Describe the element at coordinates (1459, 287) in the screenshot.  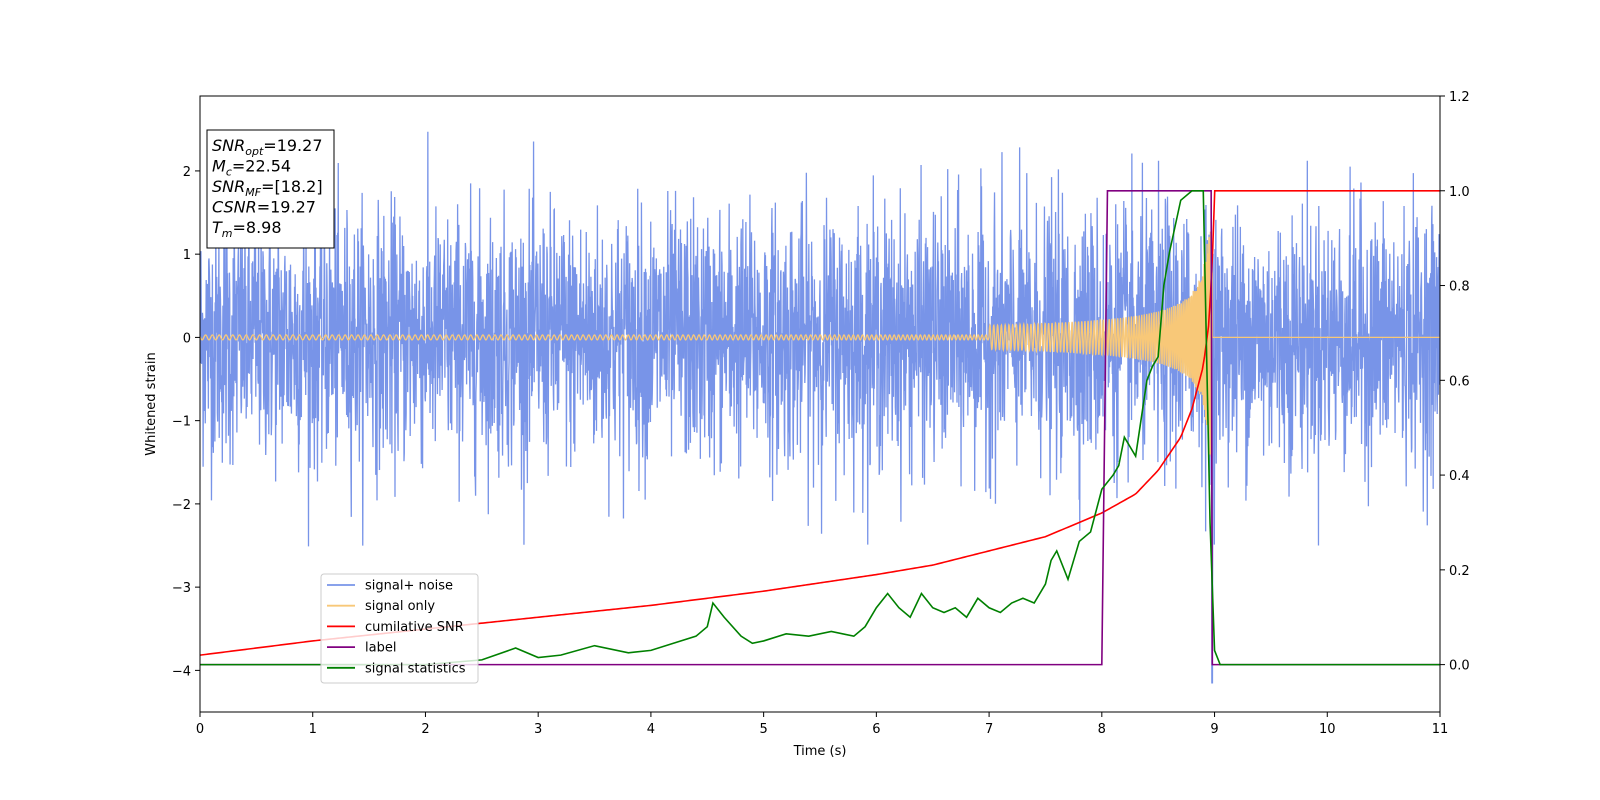
I see `y2-tick-label: 0.8` at that location.